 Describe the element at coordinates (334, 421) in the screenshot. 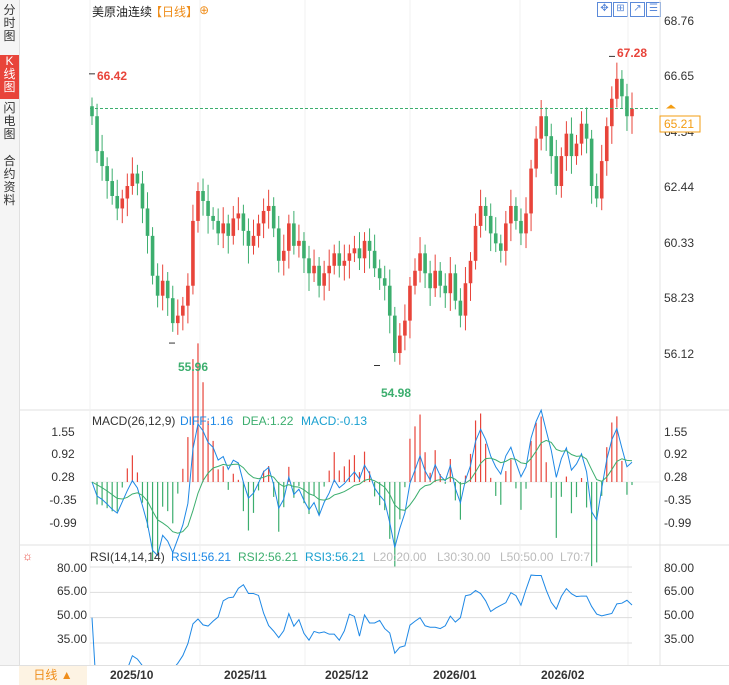

I see `macd-value: MACD:-0.13` at that location.